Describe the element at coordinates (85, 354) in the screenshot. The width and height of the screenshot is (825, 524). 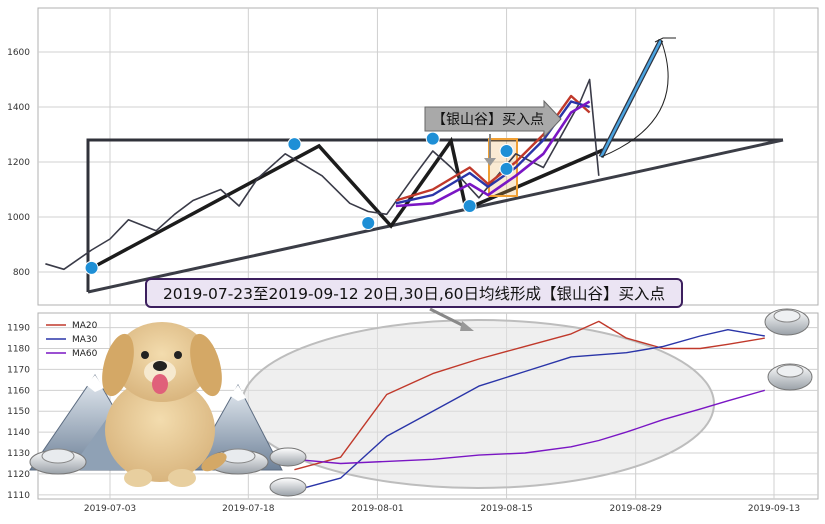
I see `legend-label-ma60: MA60` at that location.